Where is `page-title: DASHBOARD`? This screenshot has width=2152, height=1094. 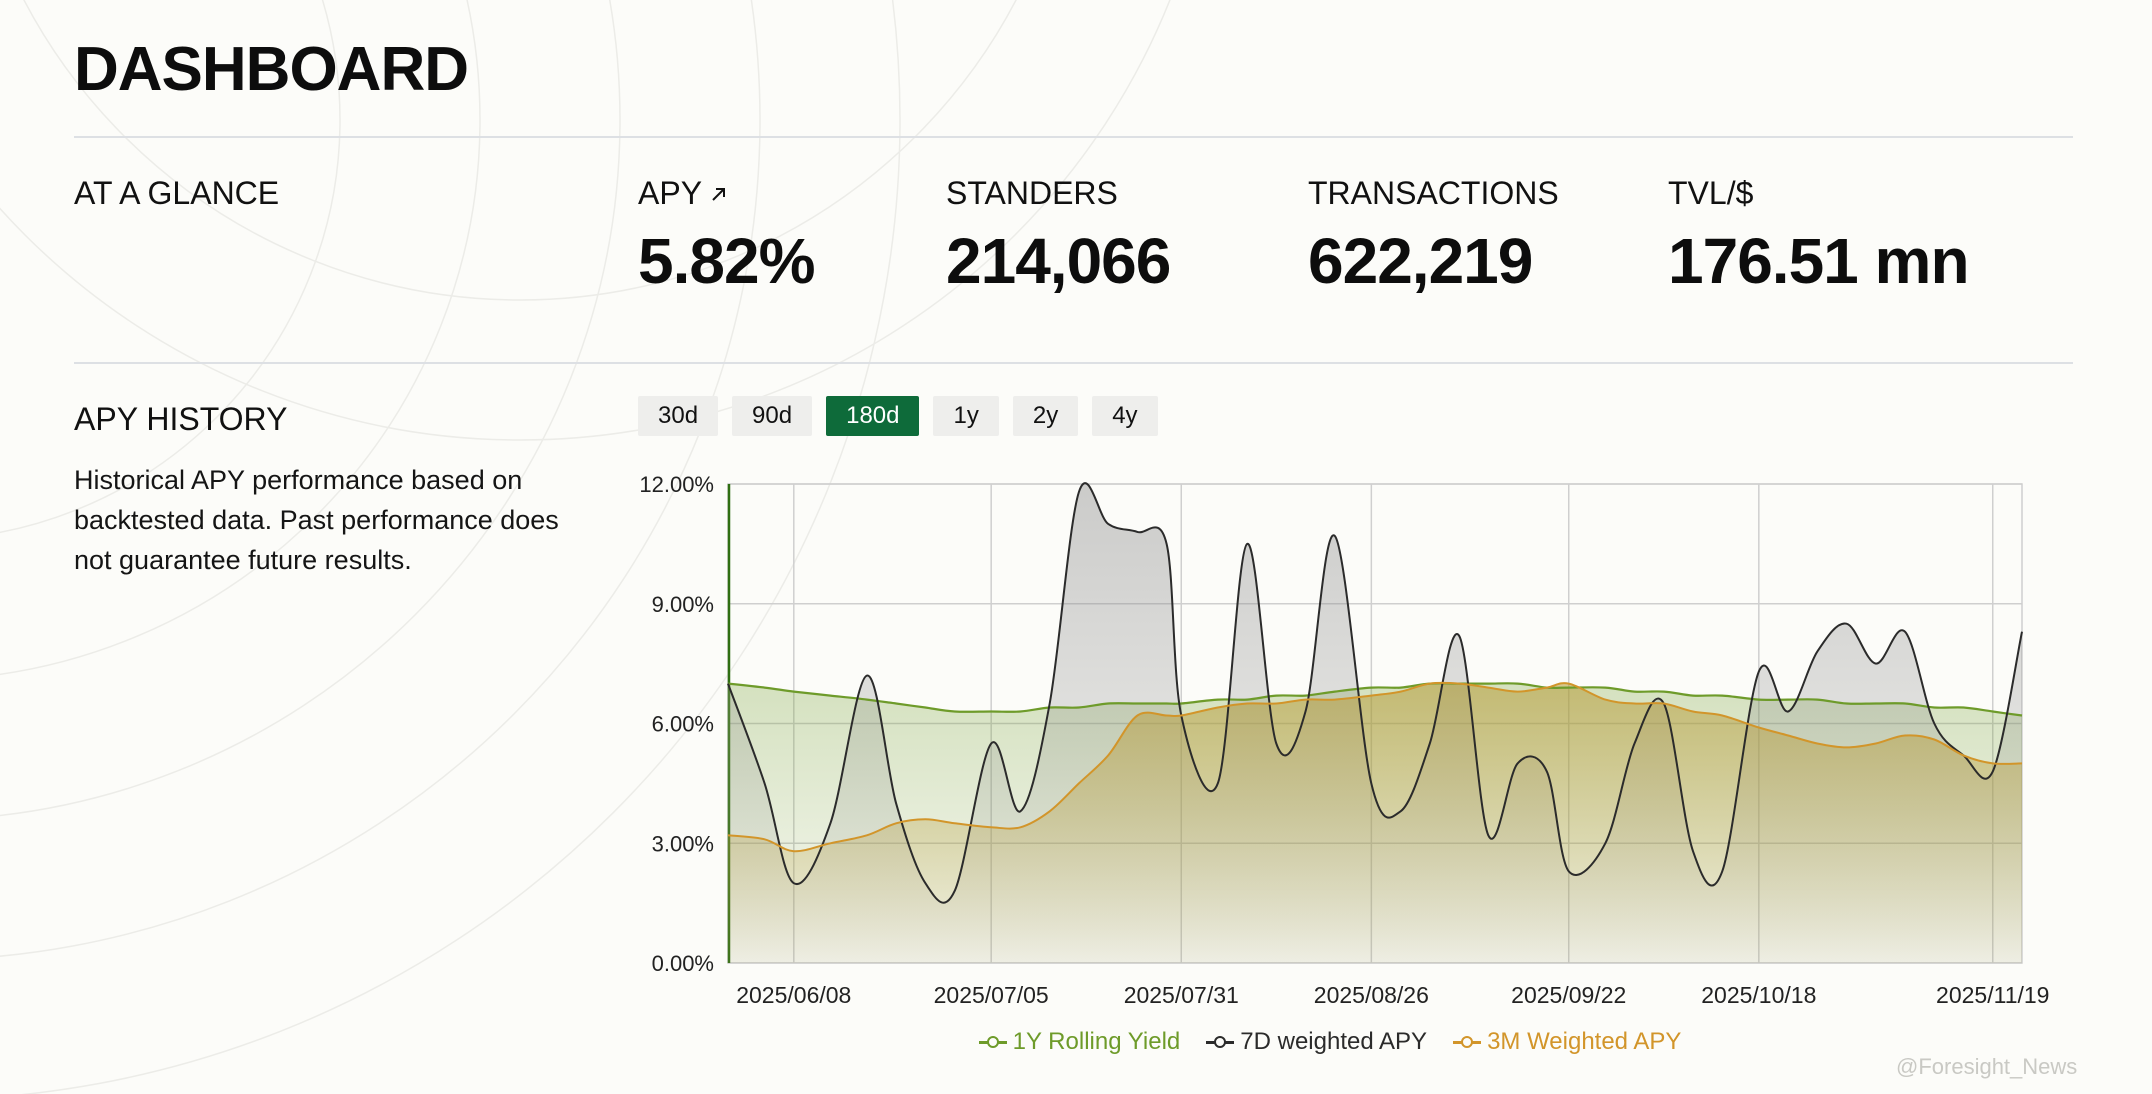
page-title: DASHBOARD is located at coordinates (271, 69).